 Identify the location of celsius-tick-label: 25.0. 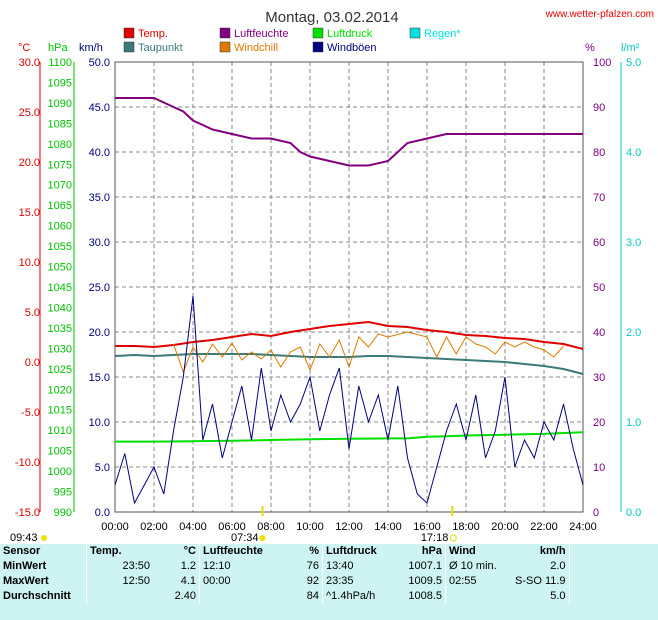
(29, 113).